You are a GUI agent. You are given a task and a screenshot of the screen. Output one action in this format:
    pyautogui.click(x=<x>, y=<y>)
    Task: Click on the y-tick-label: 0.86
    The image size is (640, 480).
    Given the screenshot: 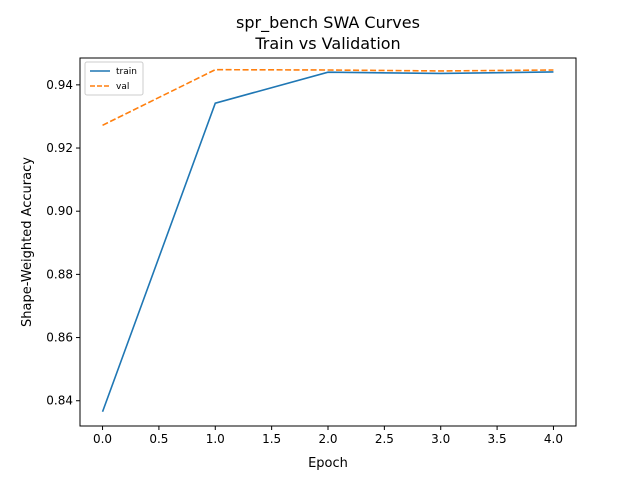 What is the action you would take?
    pyautogui.click(x=59, y=338)
    